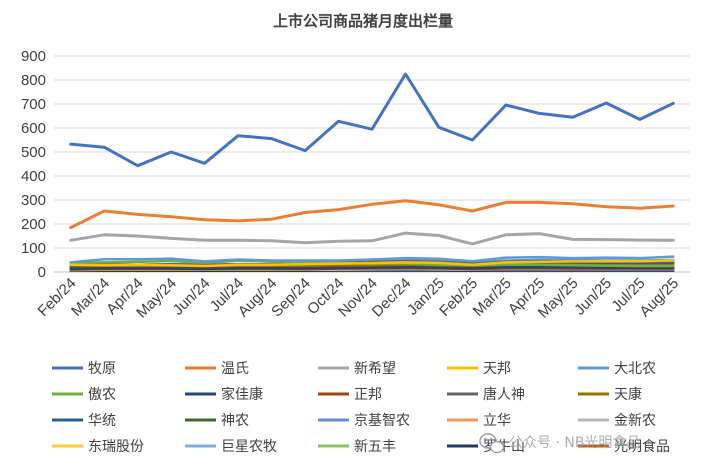 This screenshot has height=472, width=726. Describe the element at coordinates (33, 80) in the screenshot. I see `y-tick-label: 800` at that location.